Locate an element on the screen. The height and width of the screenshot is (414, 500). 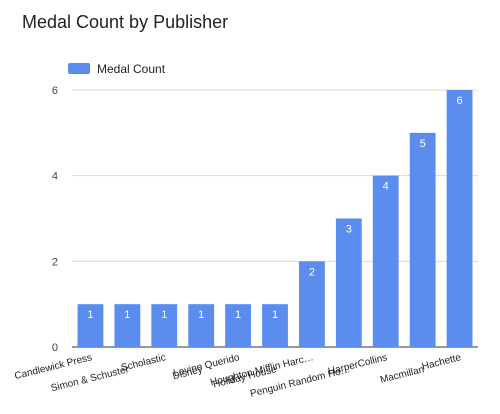
x-tick-label: HarperCollins is located at coordinates (357, 364).